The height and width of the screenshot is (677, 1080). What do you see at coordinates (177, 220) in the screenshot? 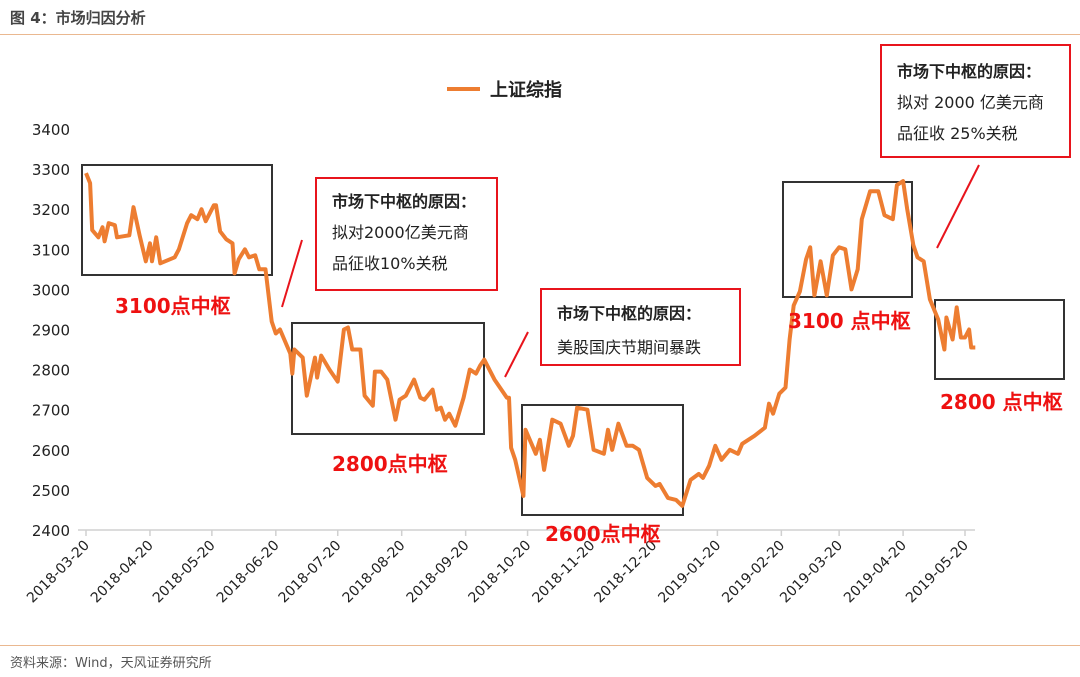
I see `zone-box-3100-first` at bounding box center [177, 220].